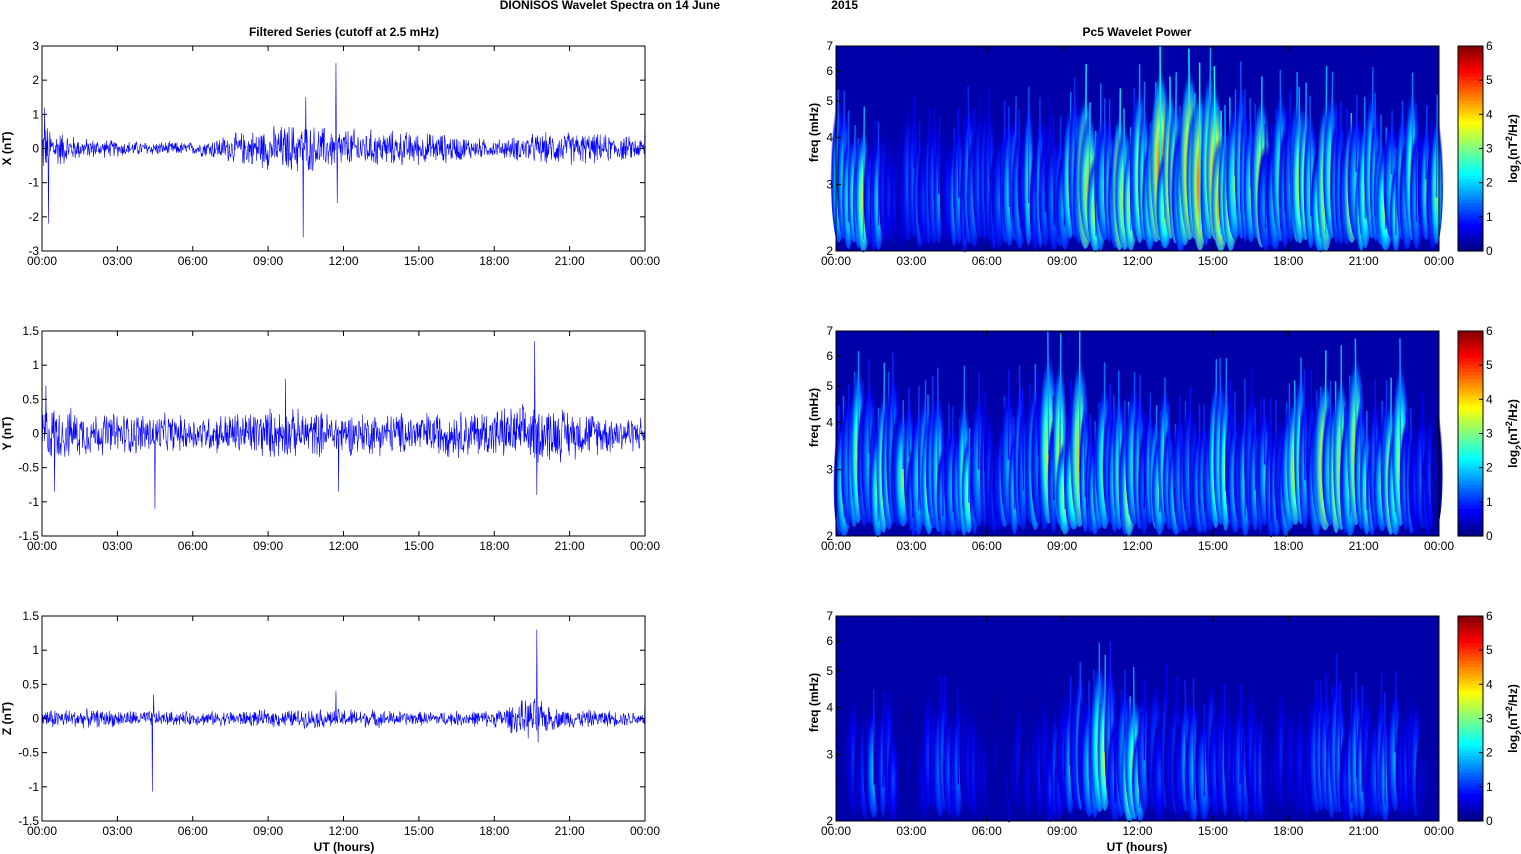 The height and width of the screenshot is (854, 1521). I want to click on colorbar-tick-label: 5, so click(1489, 365).